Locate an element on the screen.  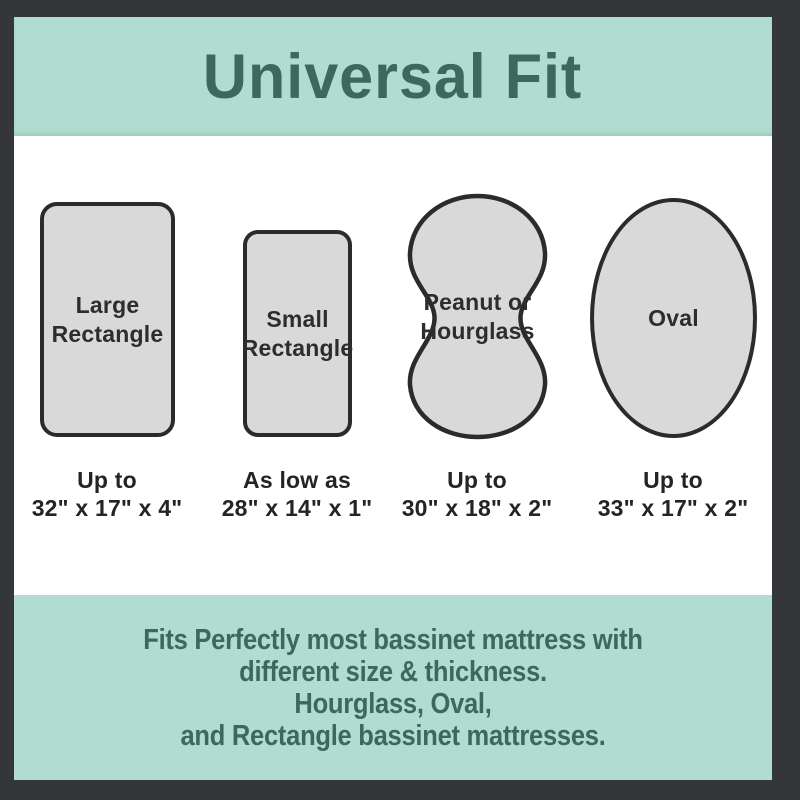
oval-caption: Up to 33" x 17" x 2" is located at coordinates (673, 494).